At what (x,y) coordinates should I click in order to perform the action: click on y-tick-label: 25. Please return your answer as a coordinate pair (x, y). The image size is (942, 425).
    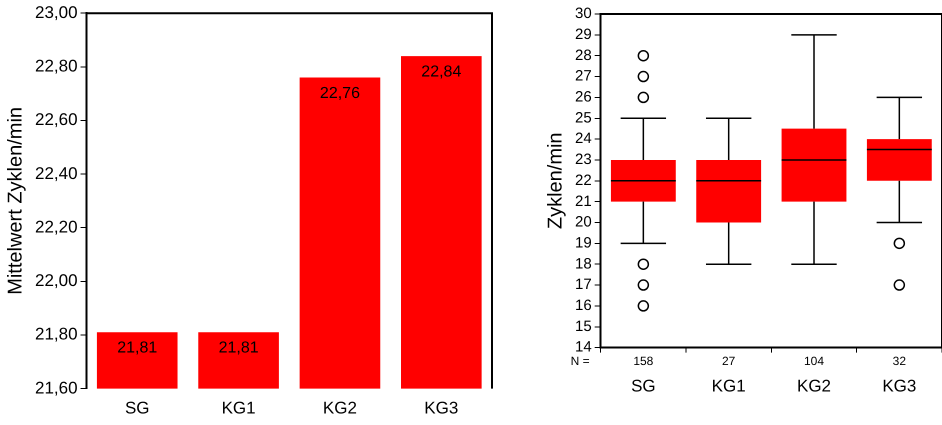
    Looking at the image, I should click on (583, 117).